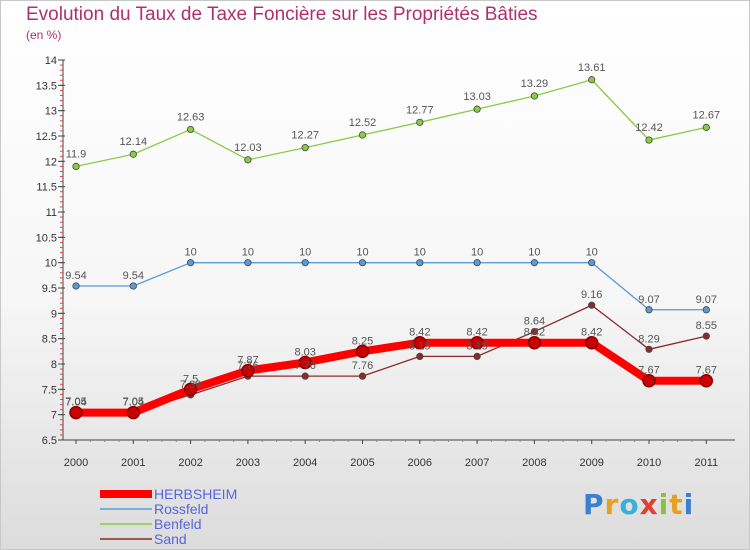 Image resolution: width=750 pixels, height=550 pixels. I want to click on data-label-sand: 7.05, so click(133, 402).